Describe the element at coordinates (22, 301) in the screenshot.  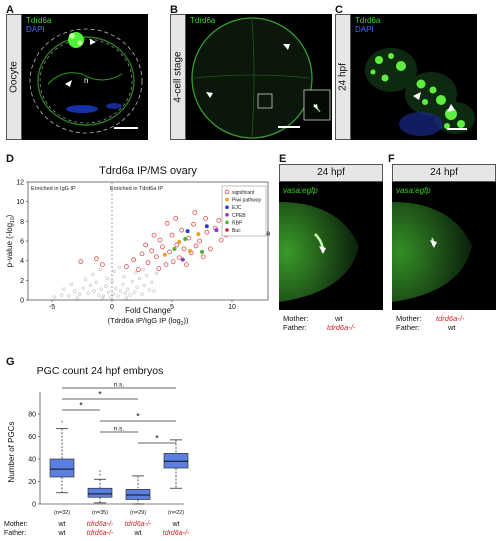
I see `volcano-y-tick-label: 0` at that location.